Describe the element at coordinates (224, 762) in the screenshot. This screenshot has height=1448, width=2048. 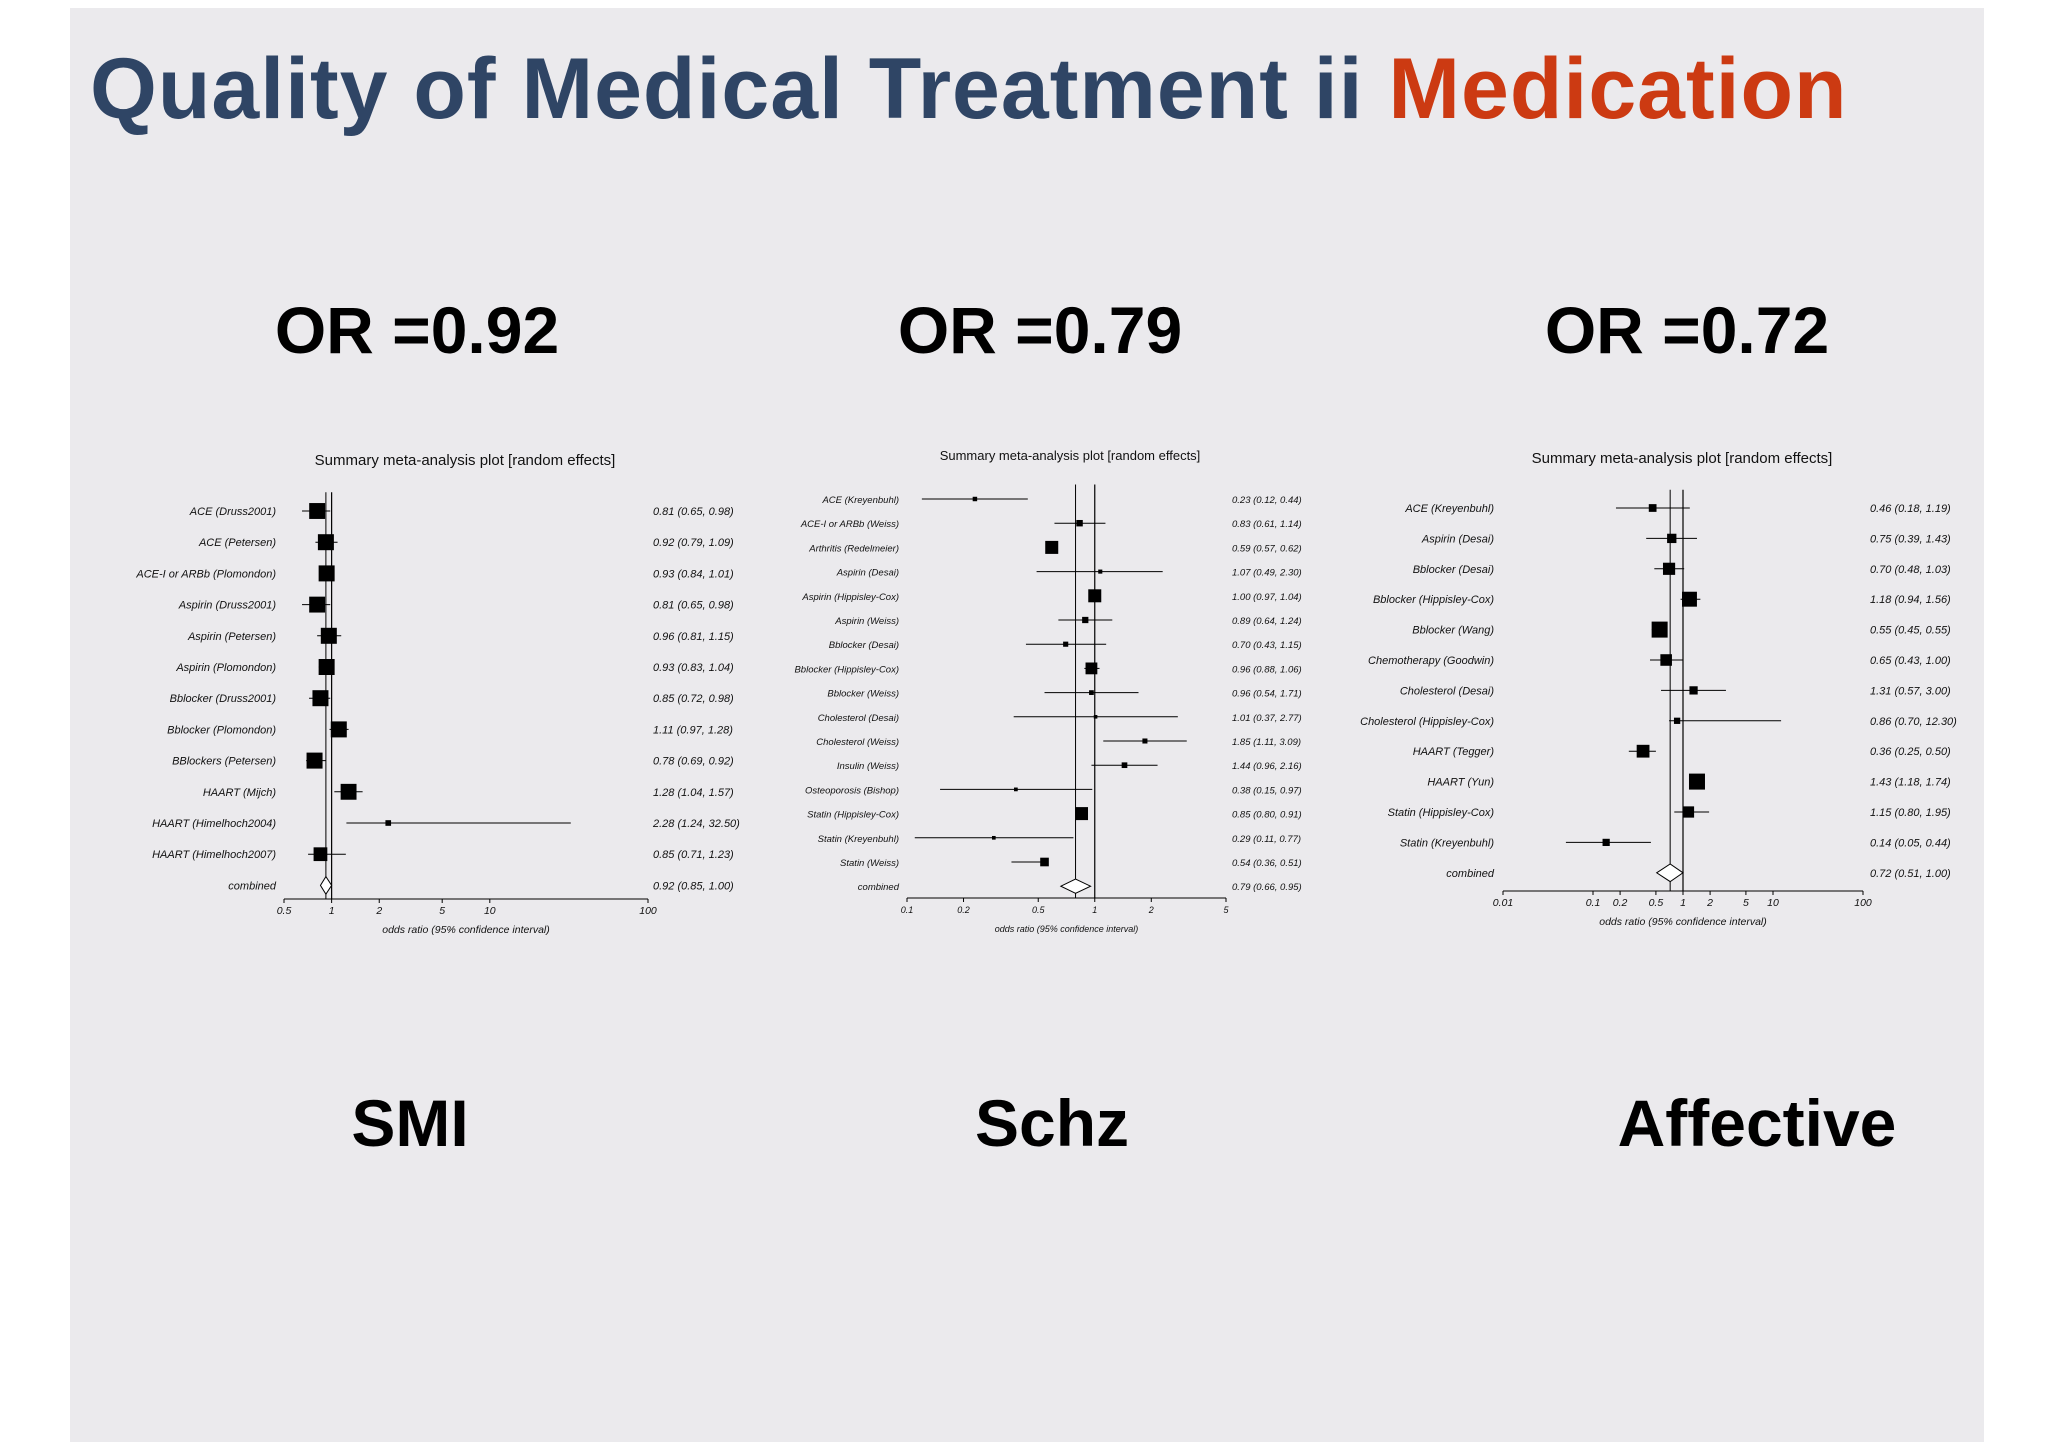
I see `p1-row-label: BBlockers (Petersen)` at that location.